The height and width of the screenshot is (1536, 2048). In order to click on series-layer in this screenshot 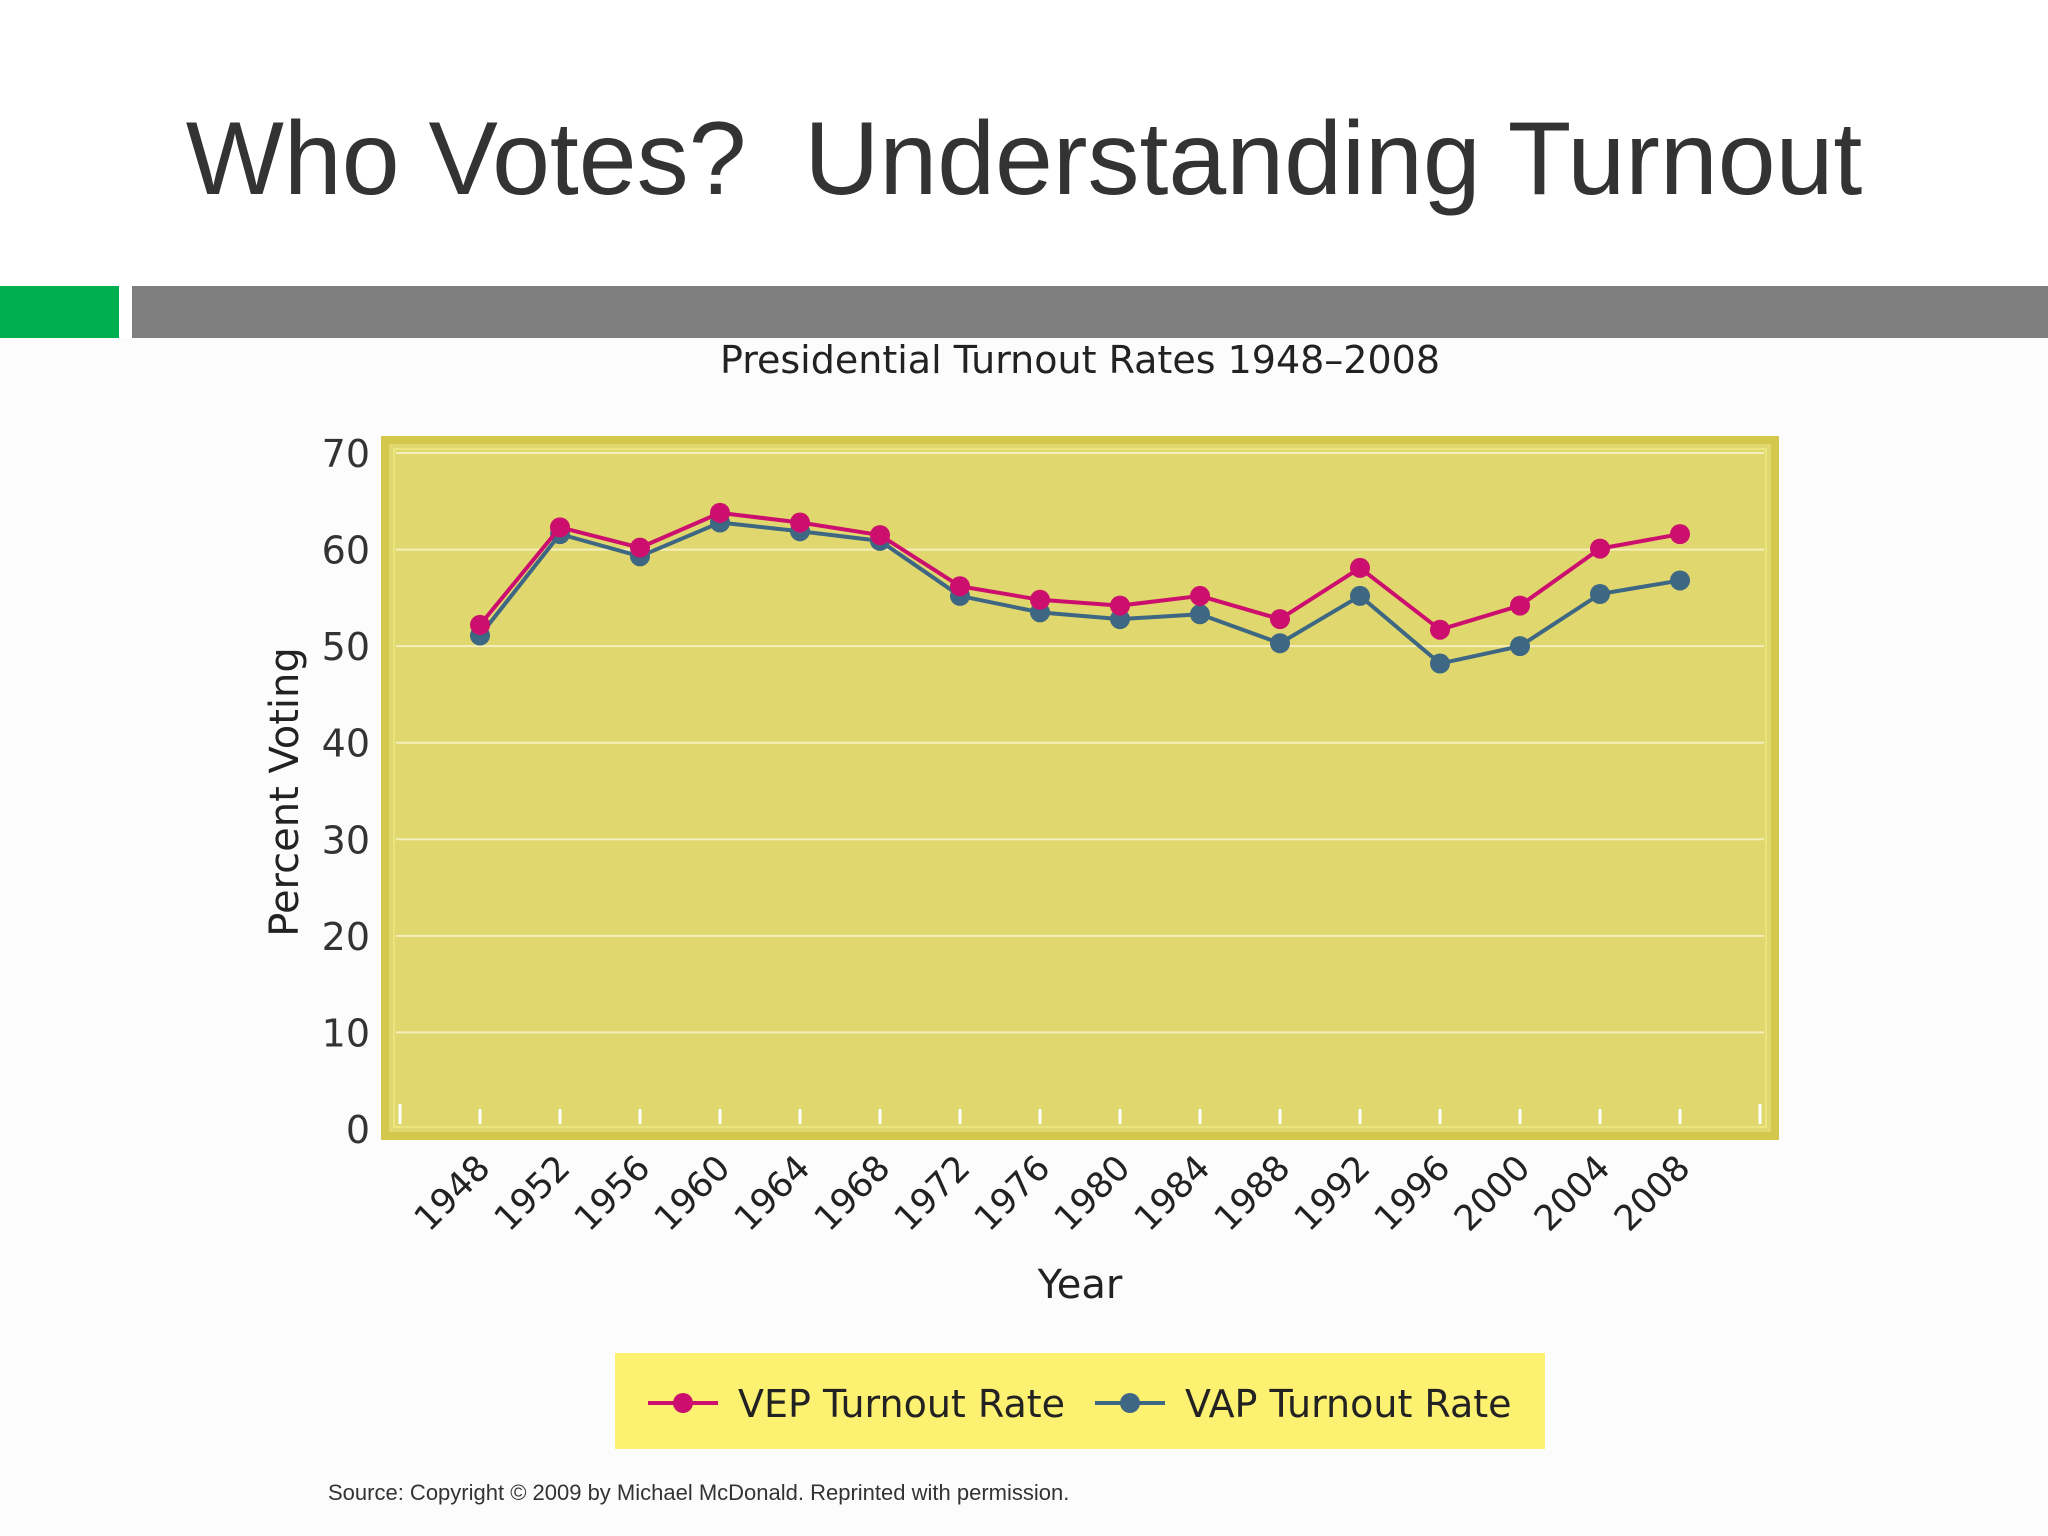, I will do `click(1080, 588)`.